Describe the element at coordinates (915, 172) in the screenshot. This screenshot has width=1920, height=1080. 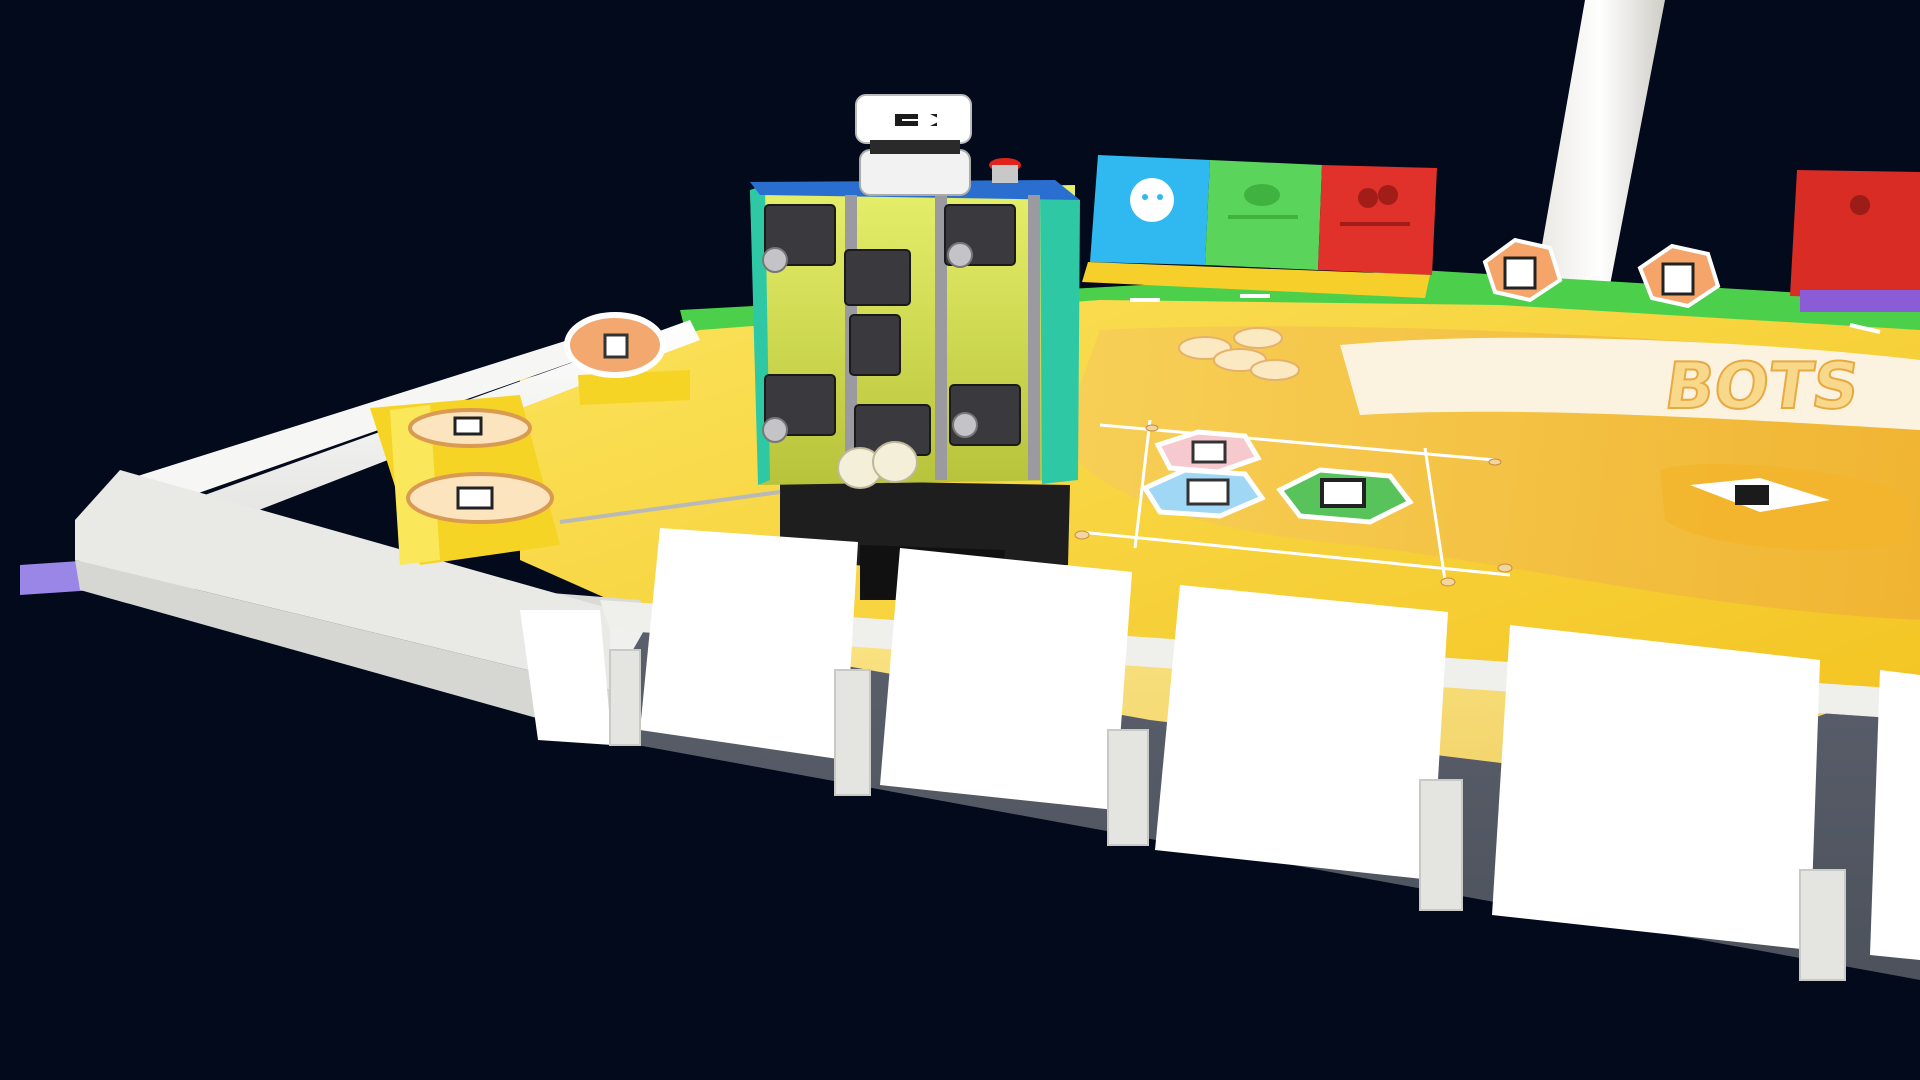
I see `lidar-base` at that location.